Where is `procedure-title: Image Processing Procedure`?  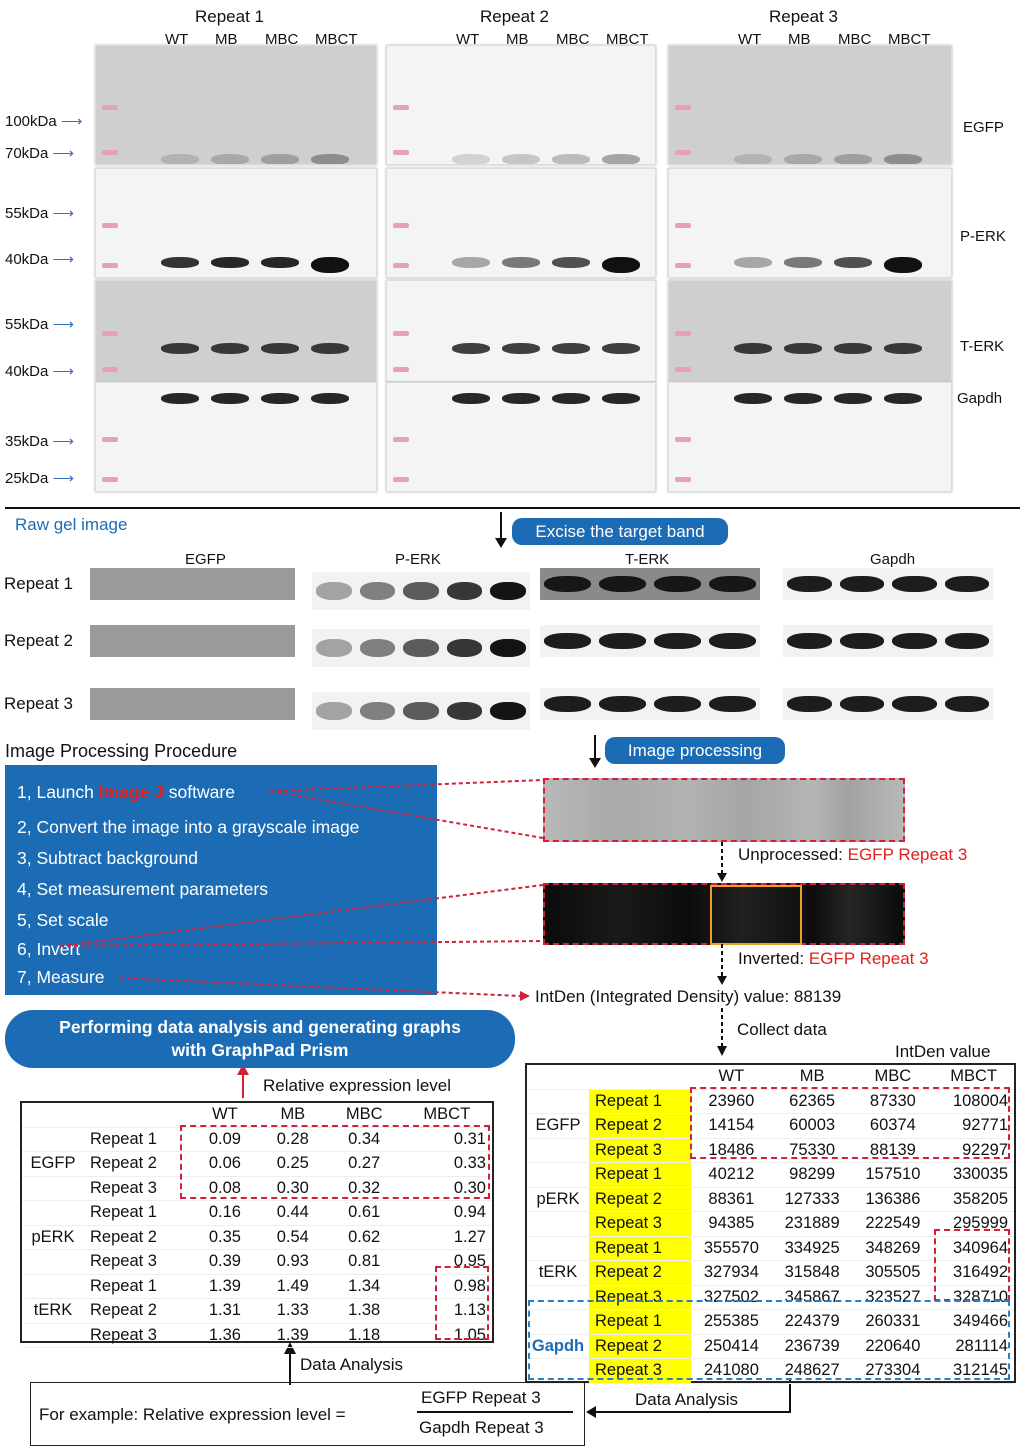
procedure-title: Image Processing Procedure is located at coordinates (121, 751).